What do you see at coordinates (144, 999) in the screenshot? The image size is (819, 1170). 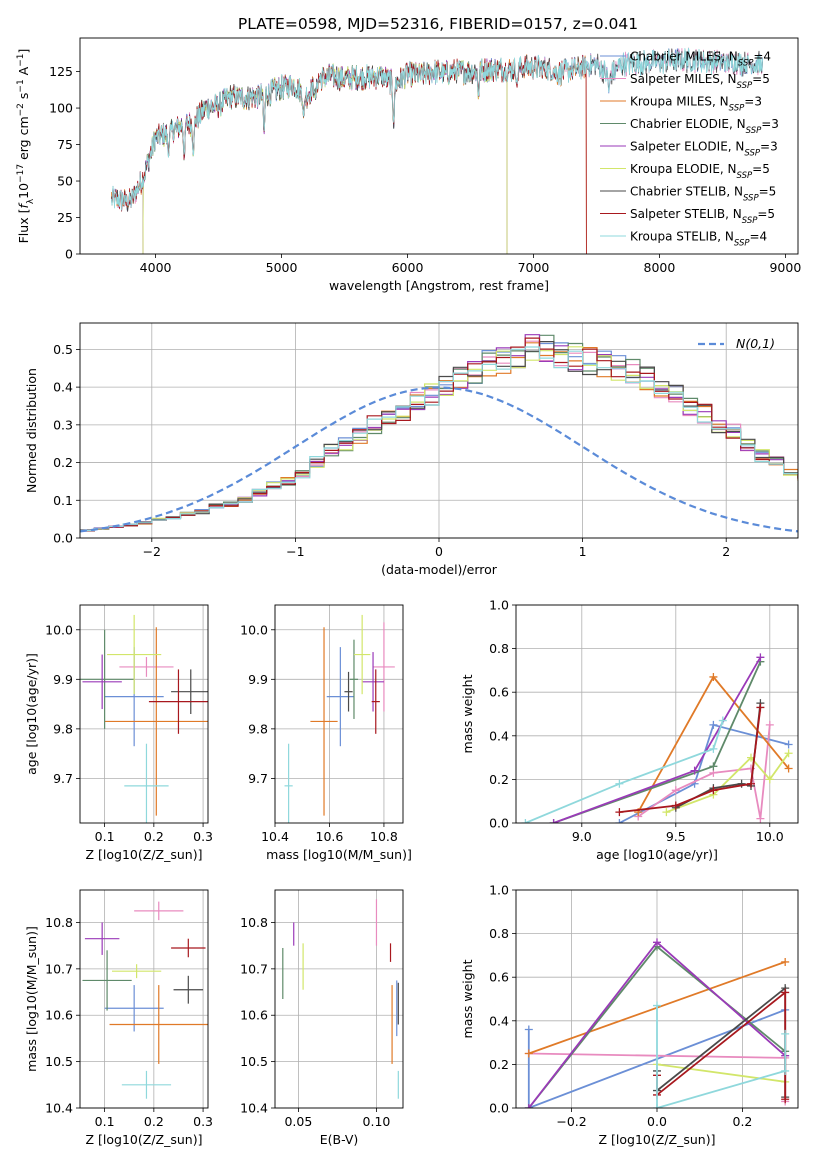 I see `axes-frame` at bounding box center [144, 999].